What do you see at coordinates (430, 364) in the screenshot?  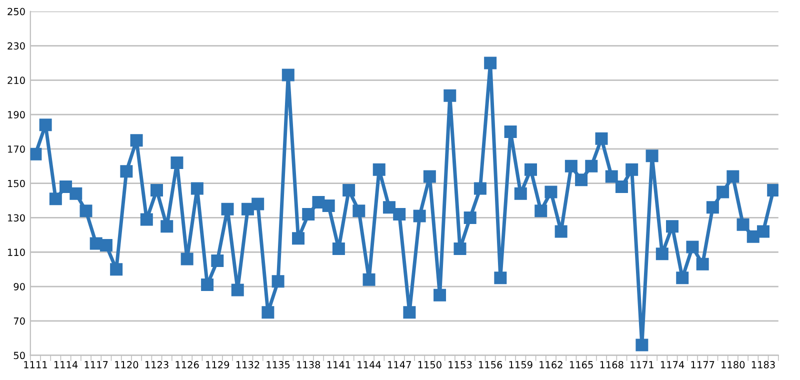 I see `x-tick-label: 1150` at bounding box center [430, 364].